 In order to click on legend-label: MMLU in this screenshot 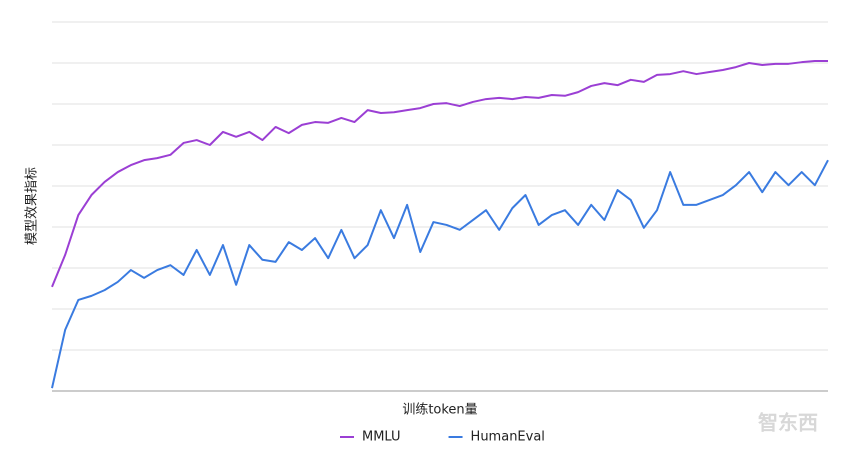, I will do `click(381, 437)`.